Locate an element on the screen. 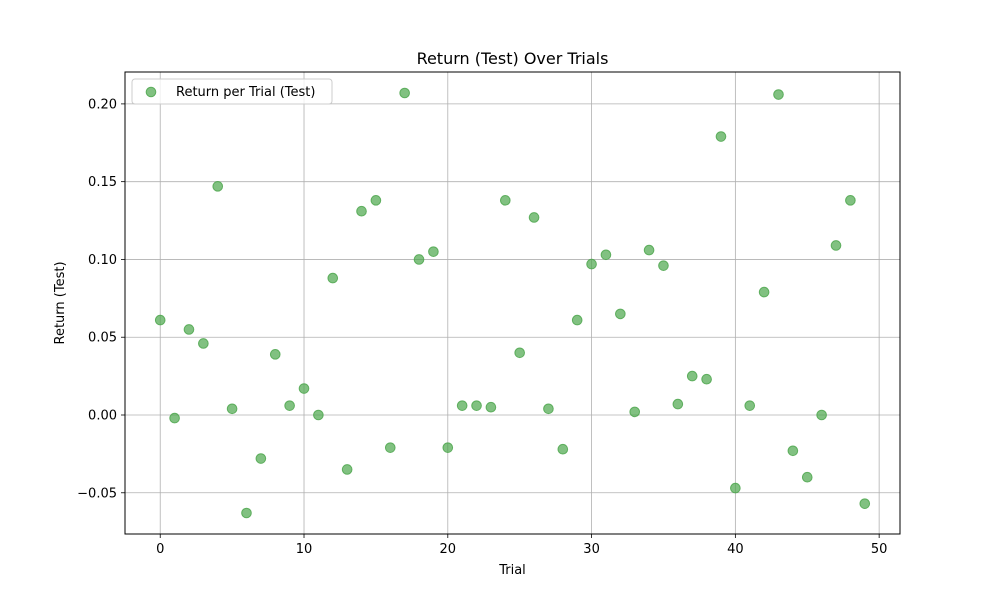 The image size is (1000, 604). x-tick-label: 50 is located at coordinates (879, 549).